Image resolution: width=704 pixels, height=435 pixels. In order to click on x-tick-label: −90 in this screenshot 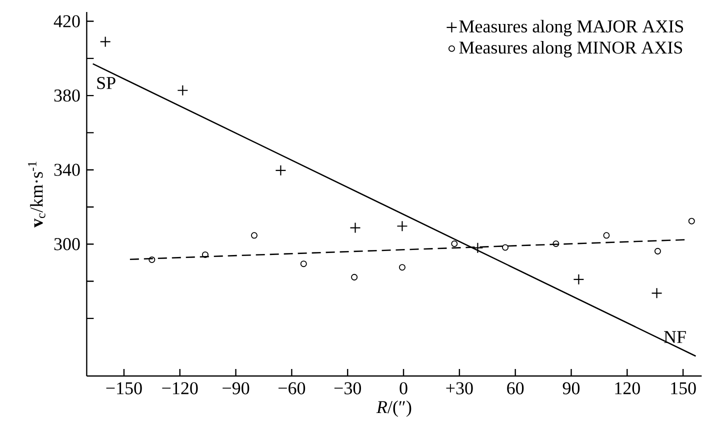, I will do `click(236, 388)`.